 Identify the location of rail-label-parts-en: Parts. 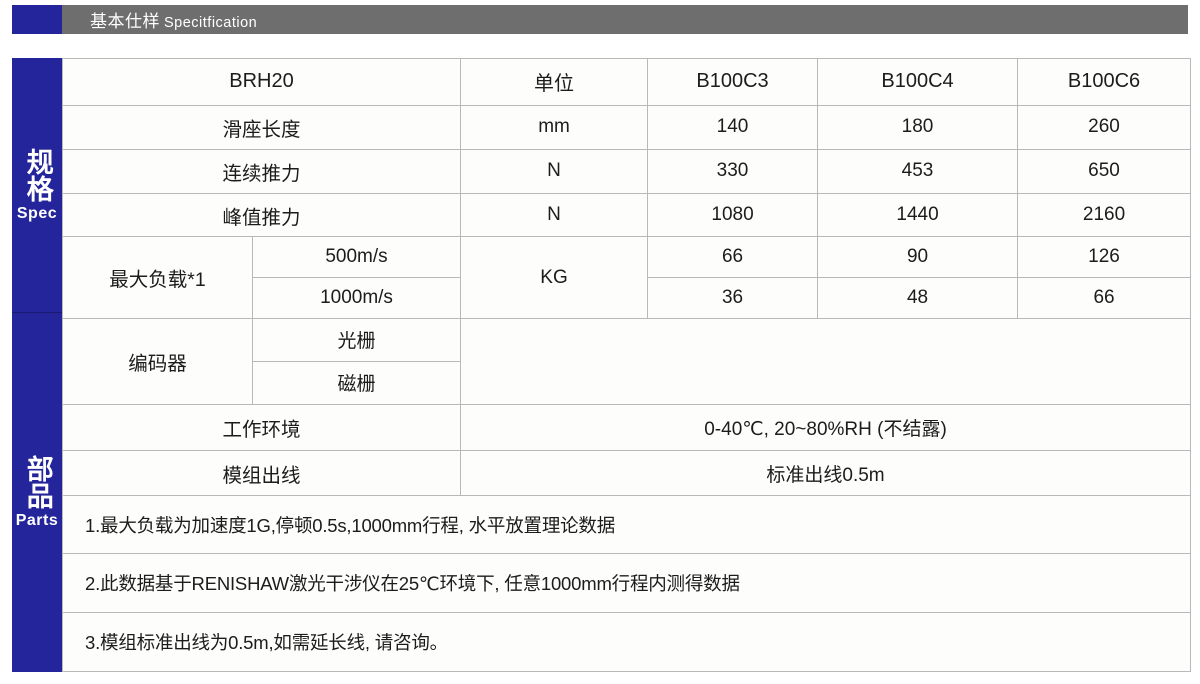
(37, 520).